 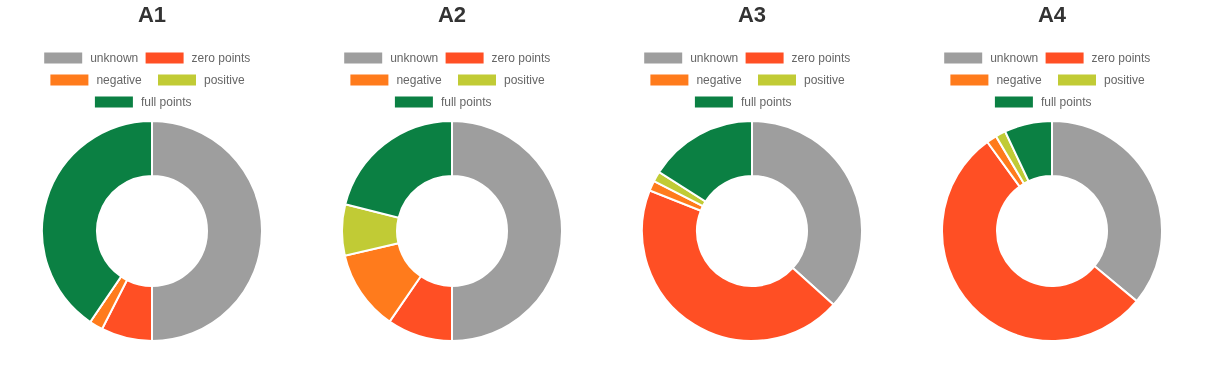 I want to click on chart-title: A4, so click(x=1052, y=14).